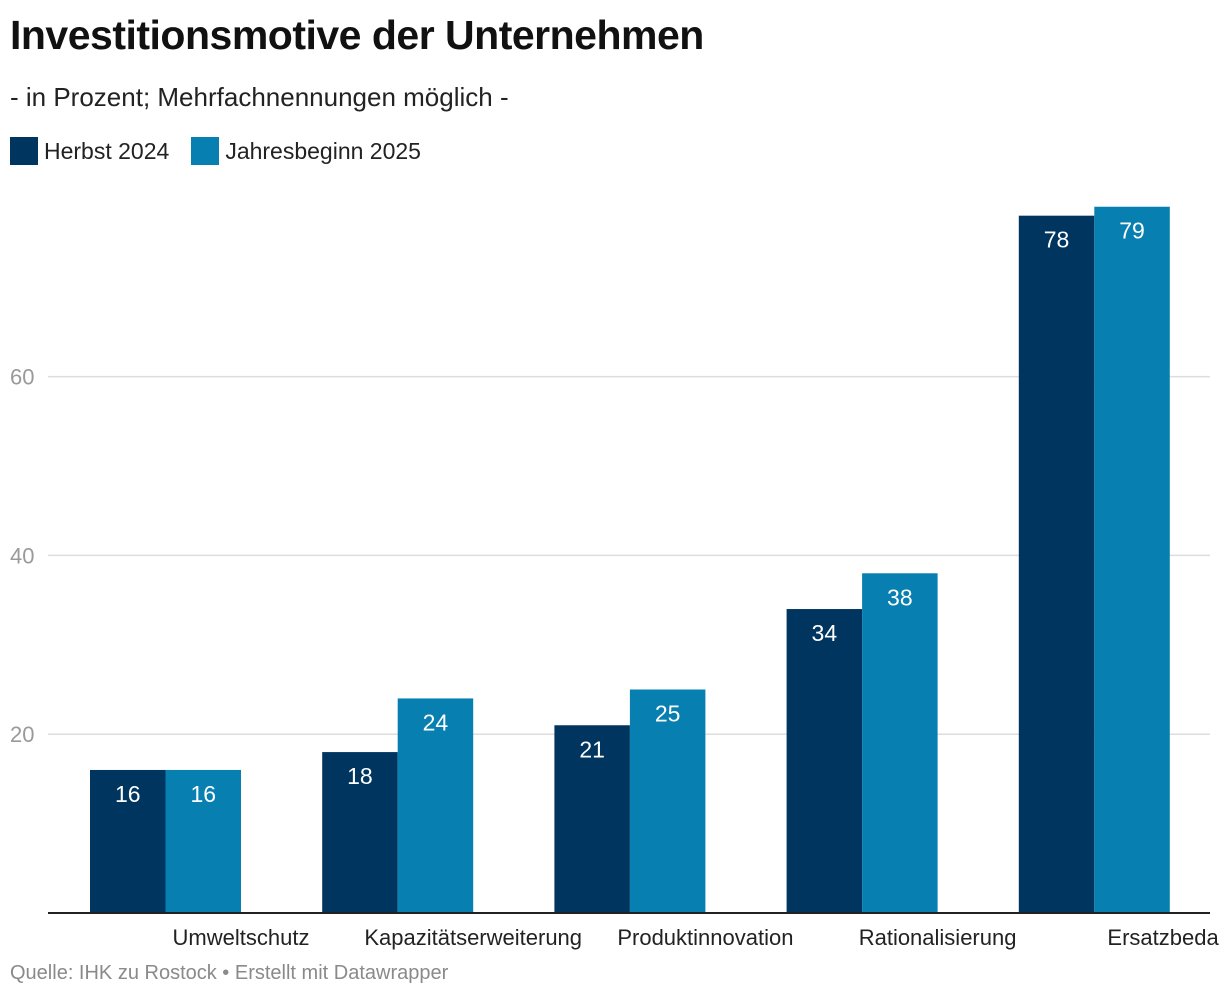 The image size is (1220, 1000). I want to click on data-label: 25, so click(668, 714).